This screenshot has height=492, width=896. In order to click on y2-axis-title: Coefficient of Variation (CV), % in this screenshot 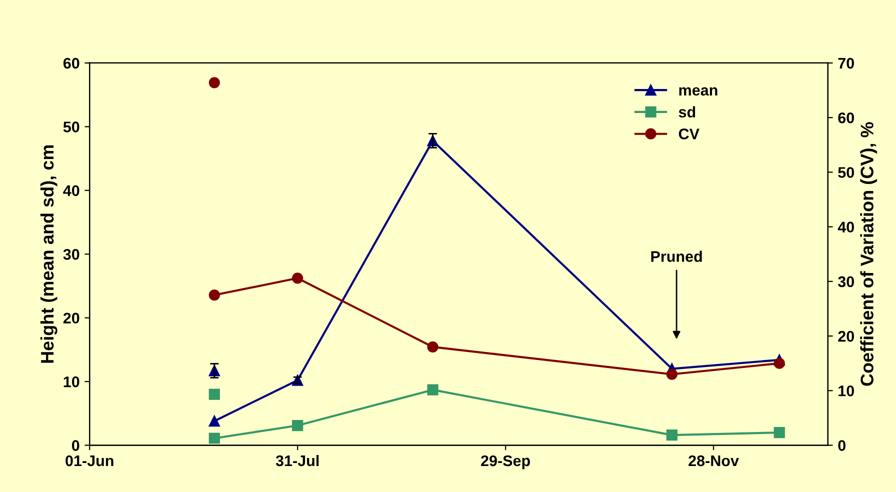, I will do `click(869, 254)`.